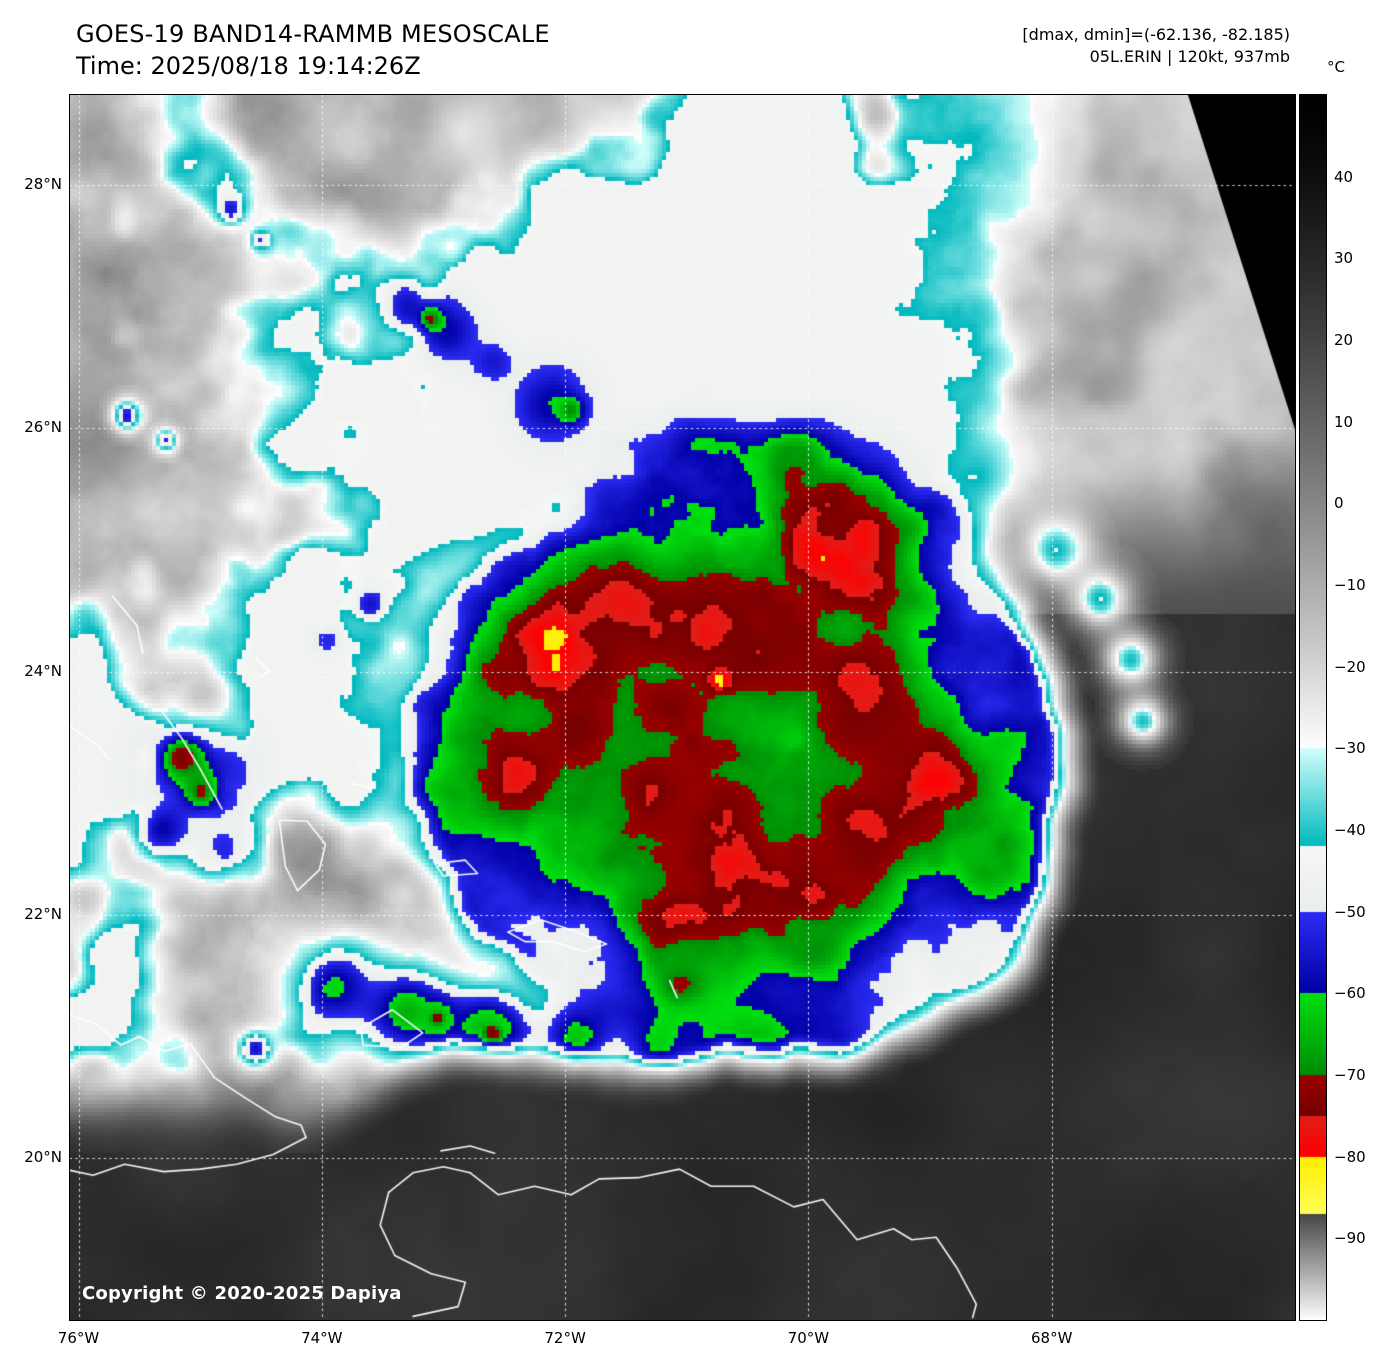  What do you see at coordinates (242, 1293) in the screenshot?
I see `copyright-watermark: Copyright © 2020-2025 Dapiya` at bounding box center [242, 1293].